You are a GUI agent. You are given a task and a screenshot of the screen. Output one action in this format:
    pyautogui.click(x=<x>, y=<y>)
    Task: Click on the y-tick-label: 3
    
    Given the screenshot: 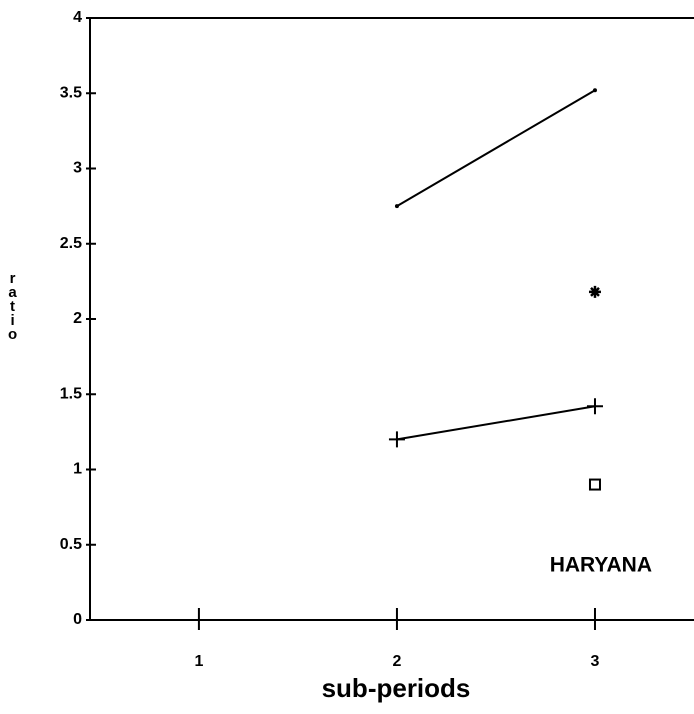 What is the action you would take?
    pyautogui.click(x=77, y=168)
    